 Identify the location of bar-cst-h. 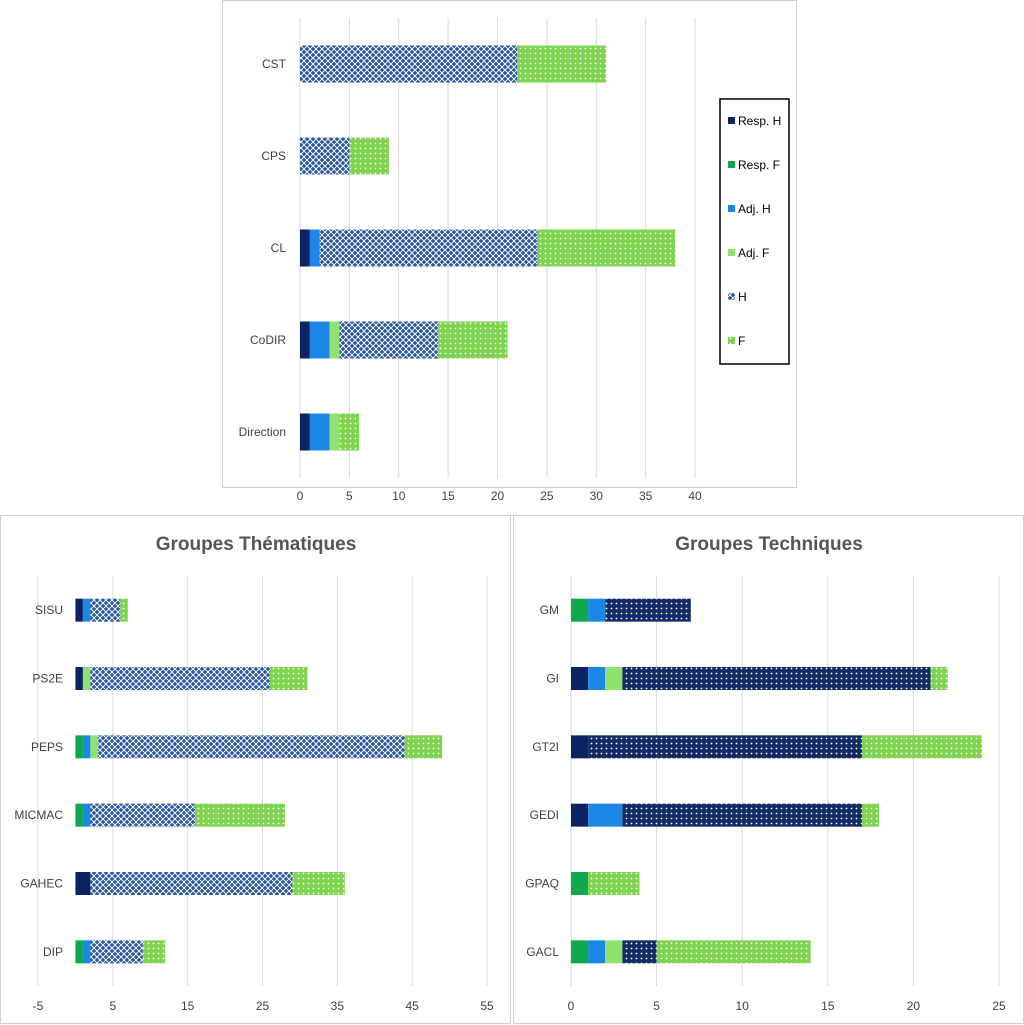
(409, 64).